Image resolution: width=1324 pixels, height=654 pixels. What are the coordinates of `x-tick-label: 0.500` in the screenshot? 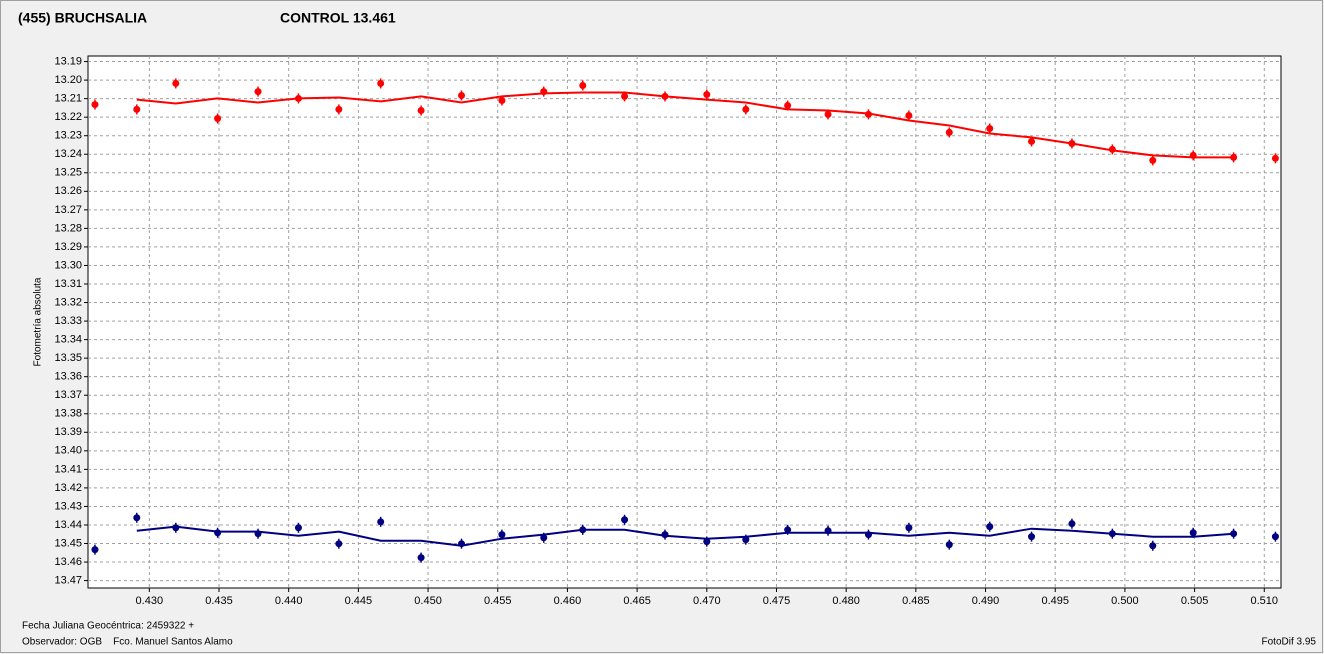 It's located at (1125, 601).